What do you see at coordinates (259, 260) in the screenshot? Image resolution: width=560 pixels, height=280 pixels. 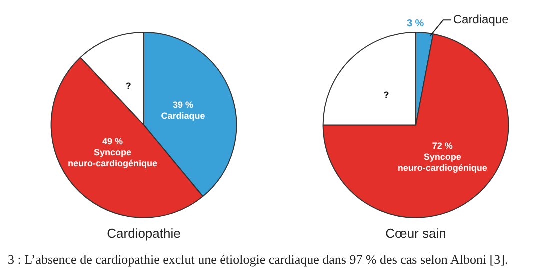 I see `text: 3 : L’absence de cardiopathie exclut une étiologie cardiaque dans 97 % des cas selon Alboni [3].` at bounding box center [259, 260].